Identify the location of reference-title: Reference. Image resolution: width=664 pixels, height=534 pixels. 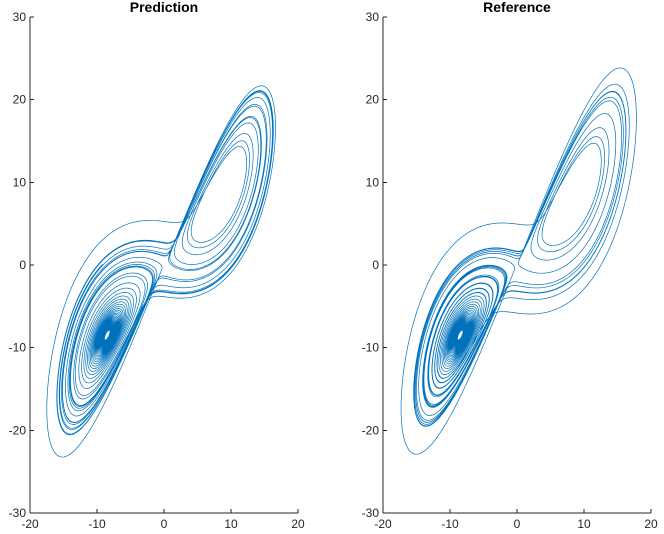
(517, 7).